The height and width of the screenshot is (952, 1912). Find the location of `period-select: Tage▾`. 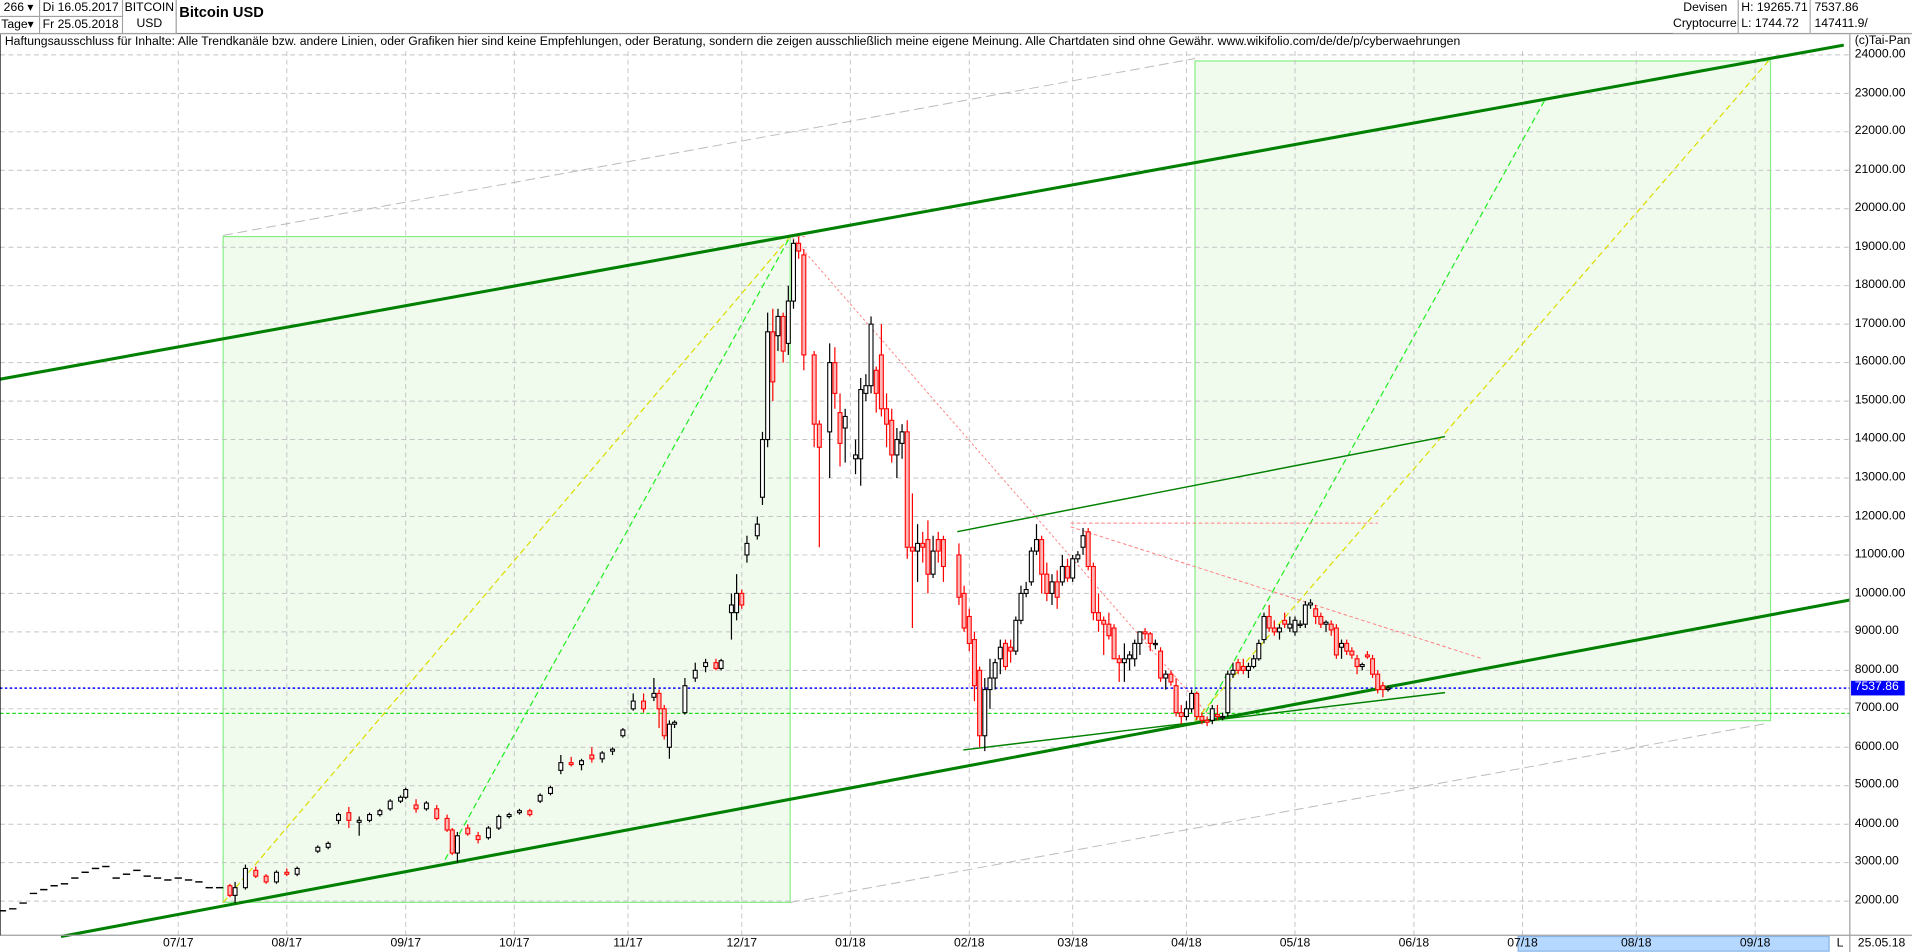

period-select: Tage▾ is located at coordinates (20, 26).